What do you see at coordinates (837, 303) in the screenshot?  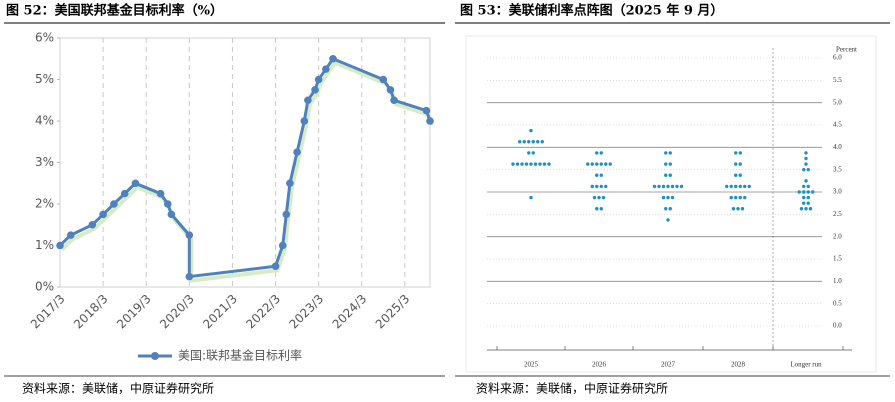 I see `y-tick-label: 0.5` at bounding box center [837, 303].